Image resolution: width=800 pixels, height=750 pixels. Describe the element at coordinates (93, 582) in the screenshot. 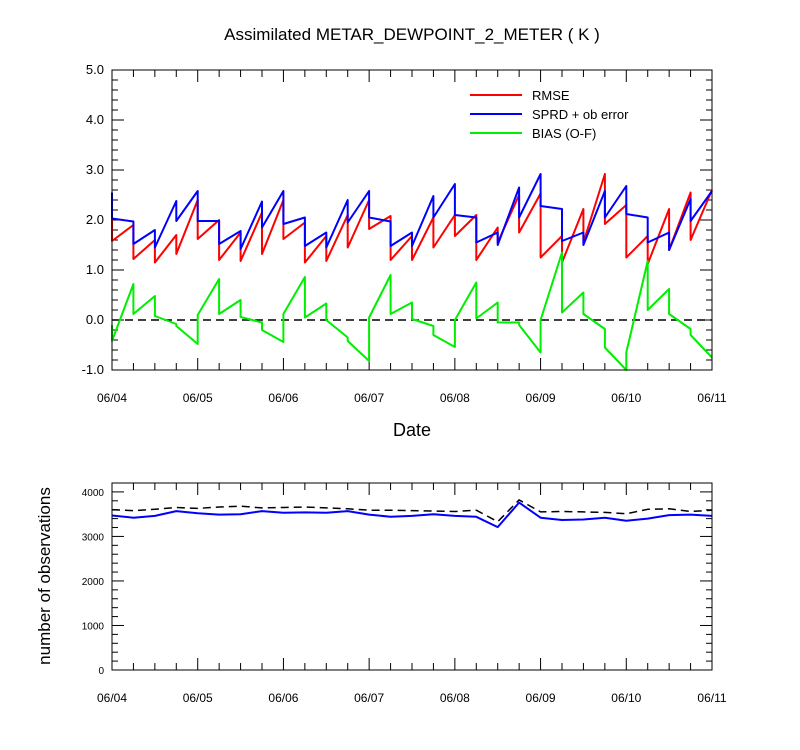

I see `y-tick-label: 2000` at that location.